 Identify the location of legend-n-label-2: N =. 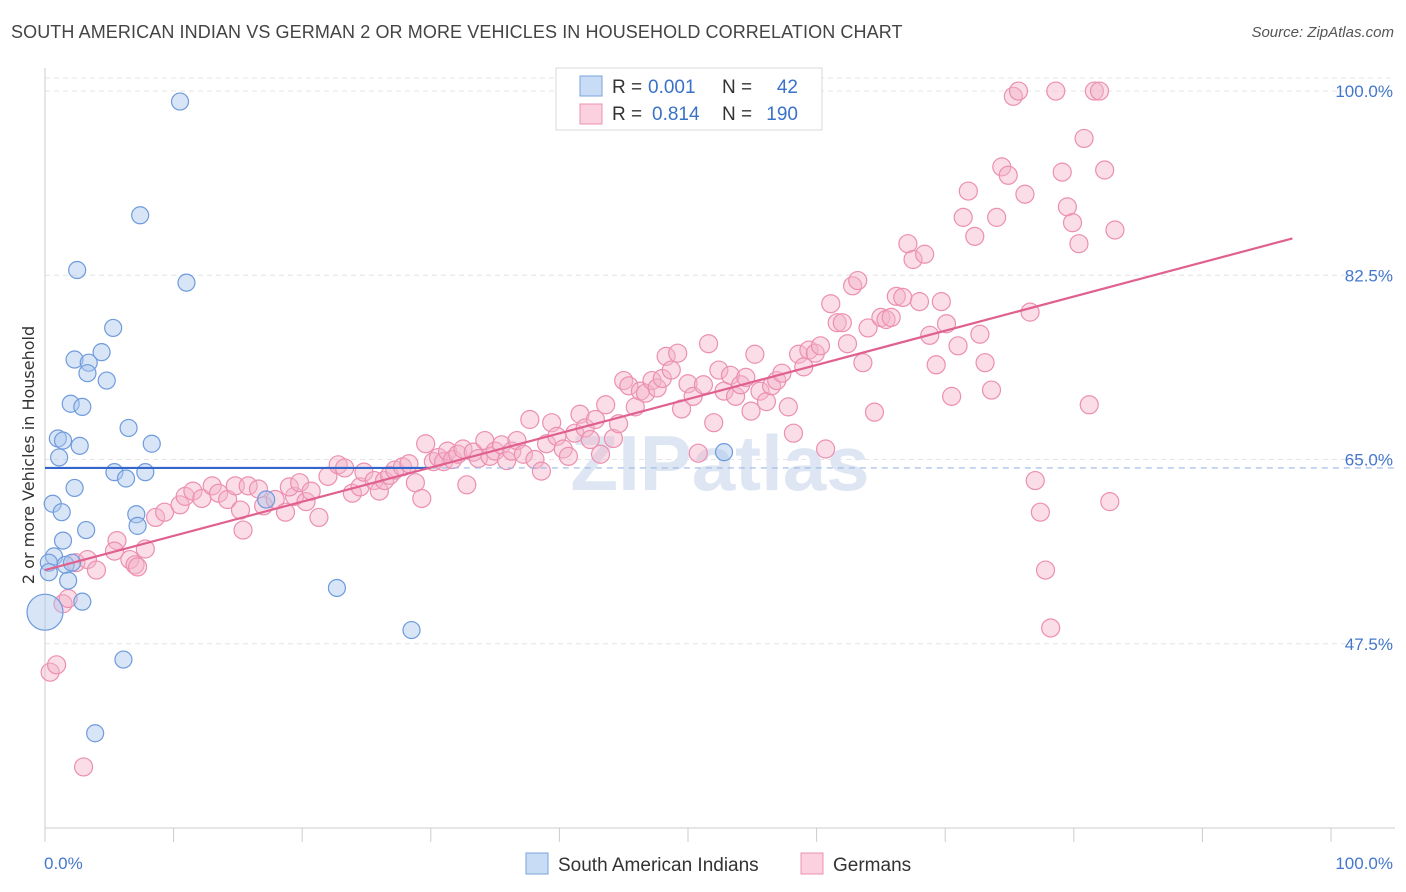
(737, 114).